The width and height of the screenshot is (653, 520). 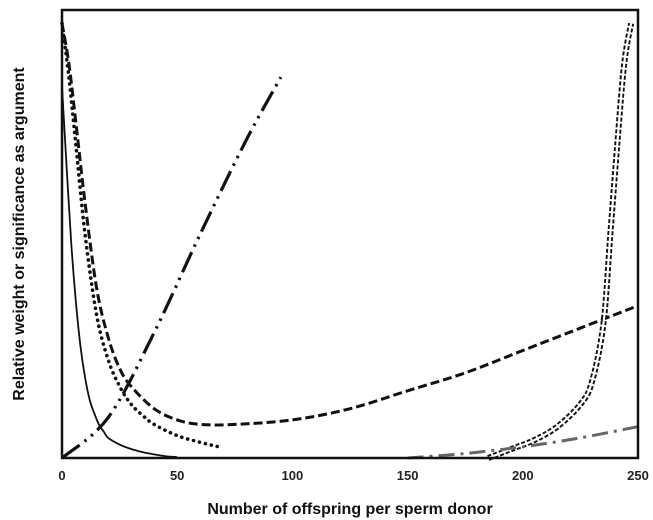 I want to click on x-tick-label: 100, so click(x=293, y=475).